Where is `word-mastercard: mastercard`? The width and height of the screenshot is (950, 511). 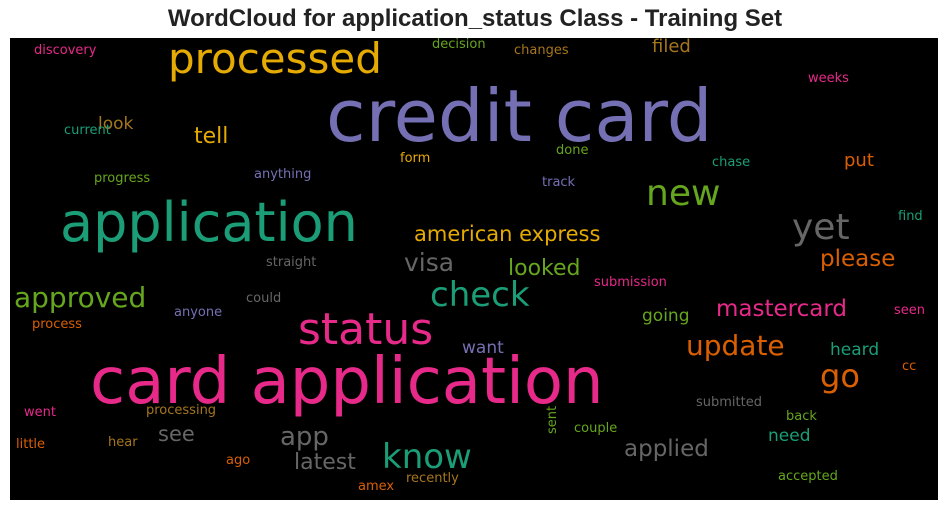
word-mastercard: mastercard is located at coordinates (781, 309).